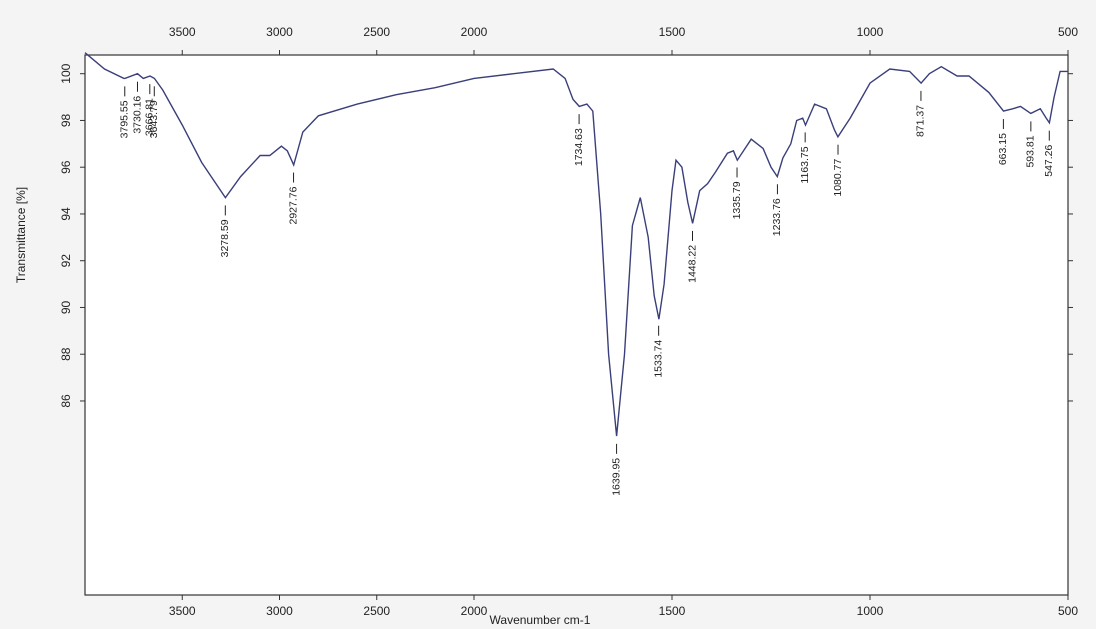 The width and height of the screenshot is (1096, 629). I want to click on x-tick-label: 500, so click(1068, 611).